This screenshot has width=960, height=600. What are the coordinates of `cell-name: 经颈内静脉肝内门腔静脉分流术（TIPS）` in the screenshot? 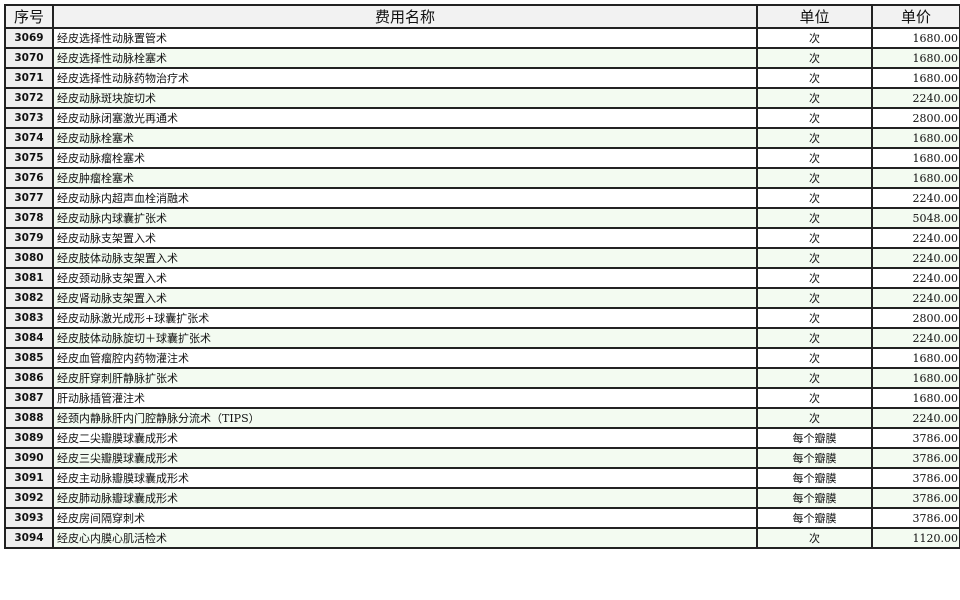 It's located at (405, 418).